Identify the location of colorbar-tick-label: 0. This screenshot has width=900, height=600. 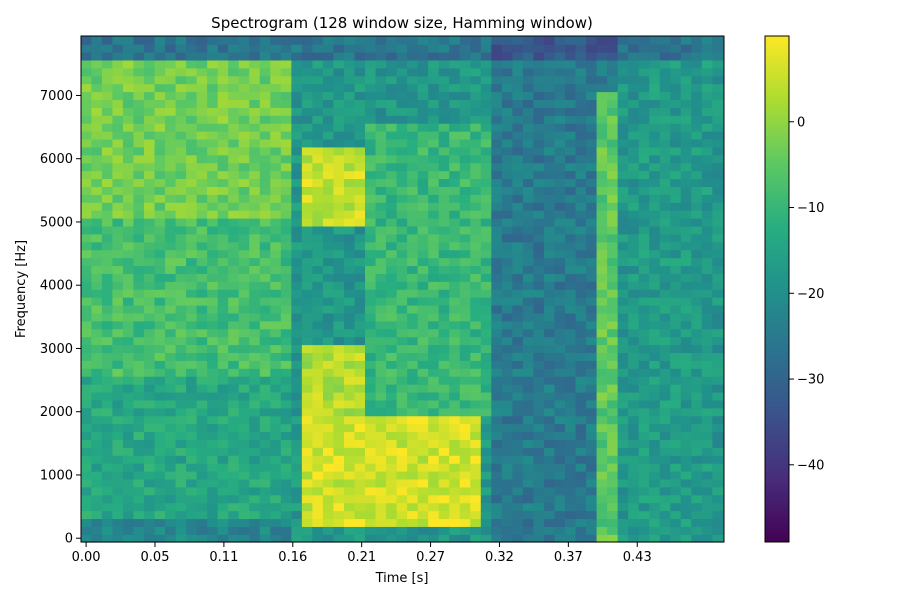
(801, 122).